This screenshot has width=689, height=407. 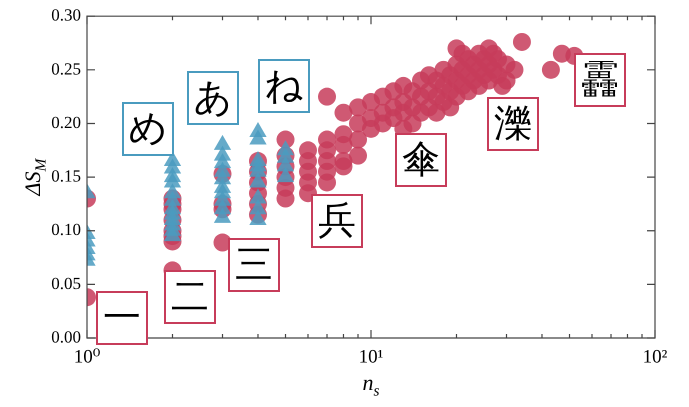 I want to click on annotation: め, so click(x=148, y=128).